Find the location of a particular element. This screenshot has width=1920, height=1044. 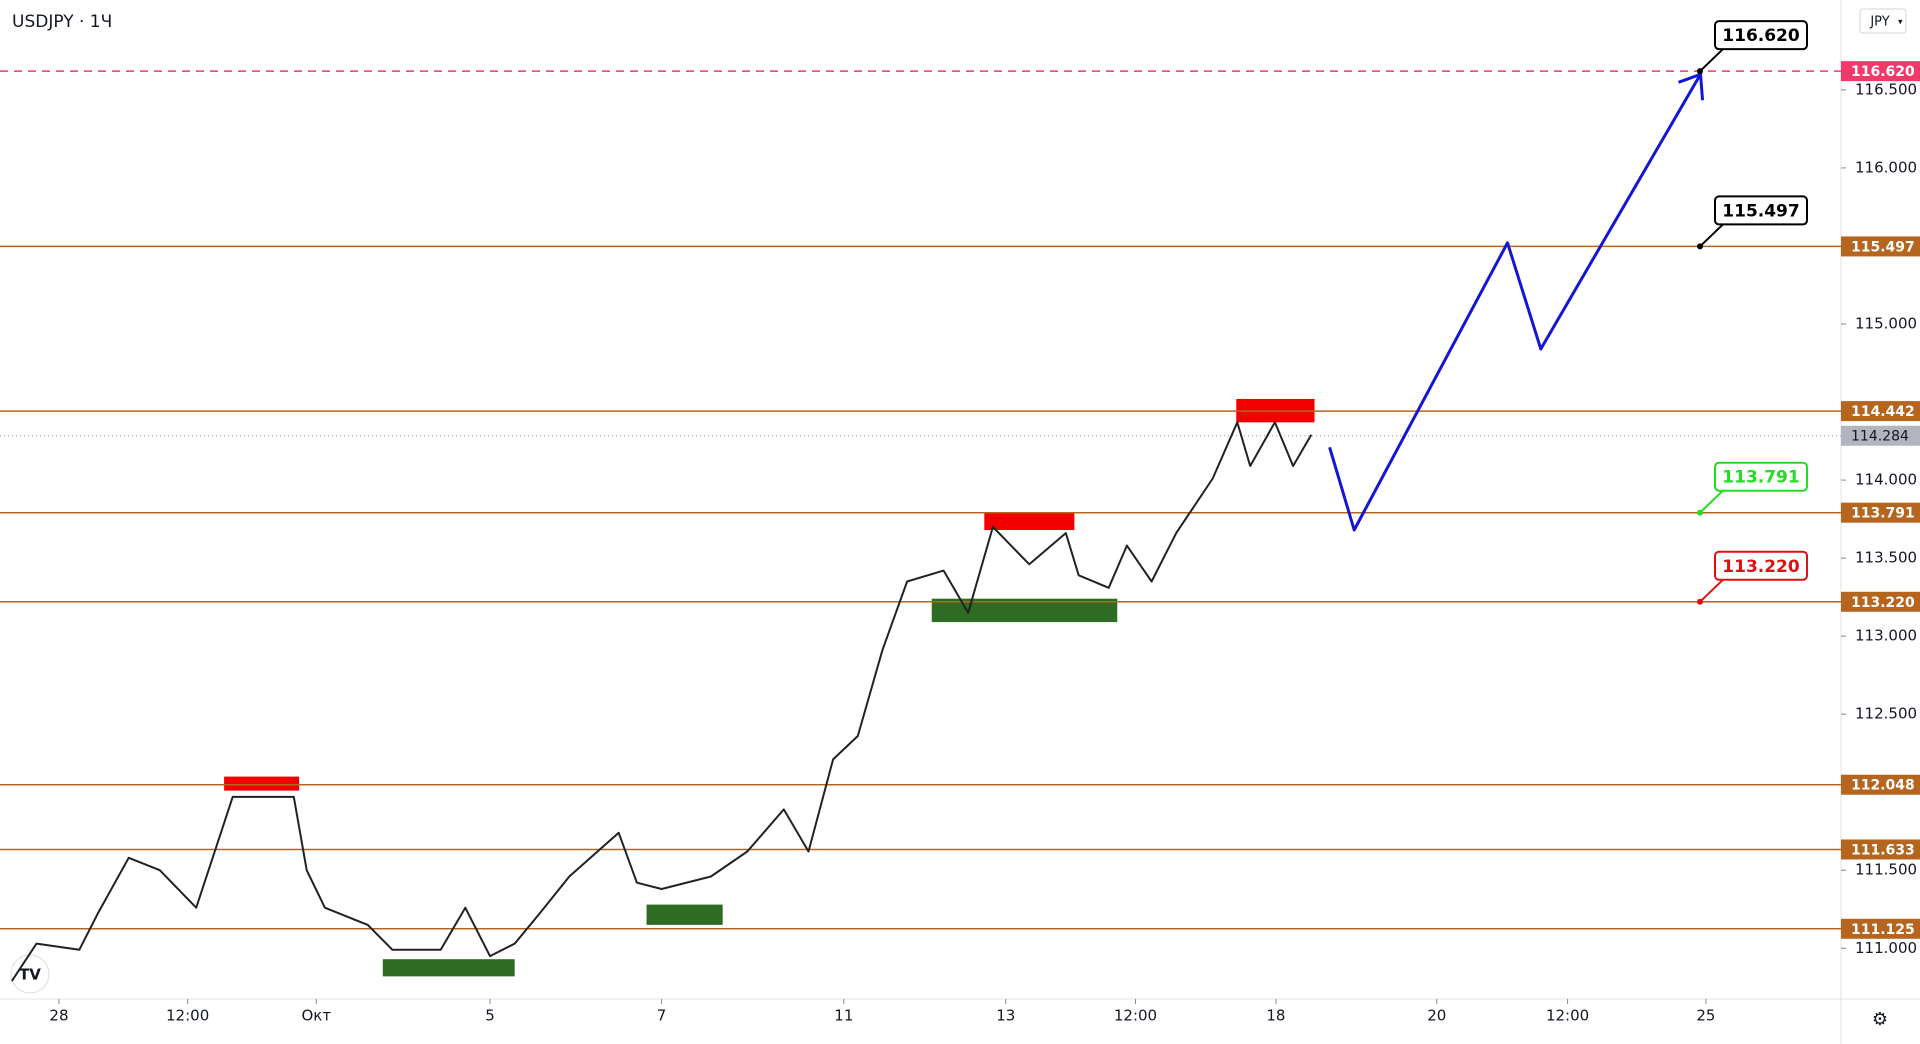

svg-text: TV is located at coordinates (30, 975).